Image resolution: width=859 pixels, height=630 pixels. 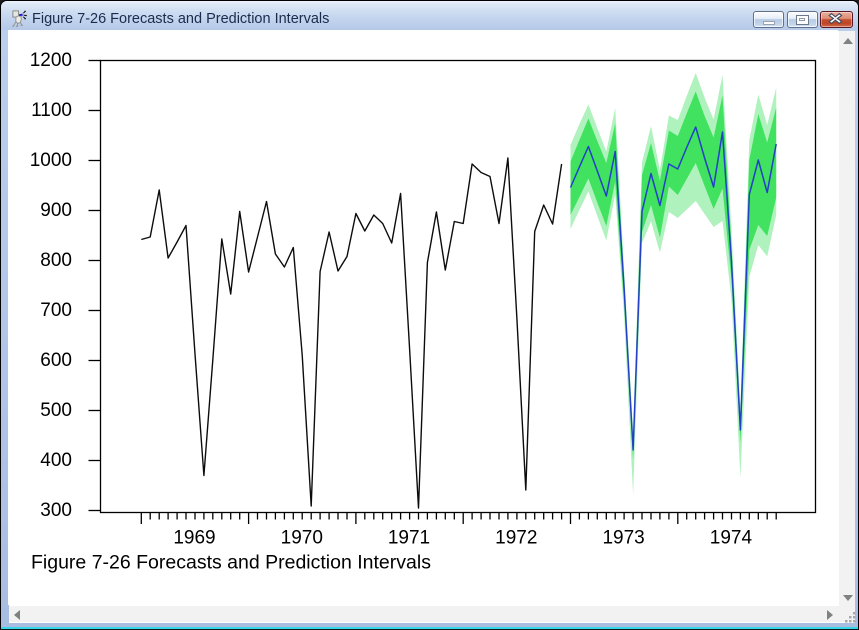 I want to click on svg-text: 300, so click(x=56, y=510).